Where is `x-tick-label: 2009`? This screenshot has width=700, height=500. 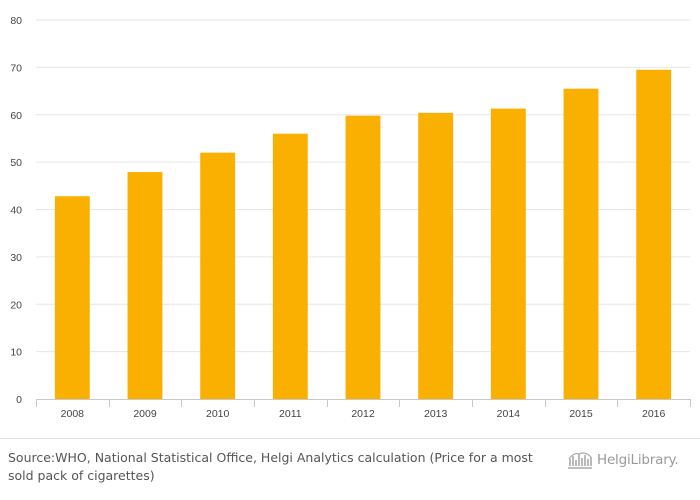 x-tick-label: 2009 is located at coordinates (145, 414).